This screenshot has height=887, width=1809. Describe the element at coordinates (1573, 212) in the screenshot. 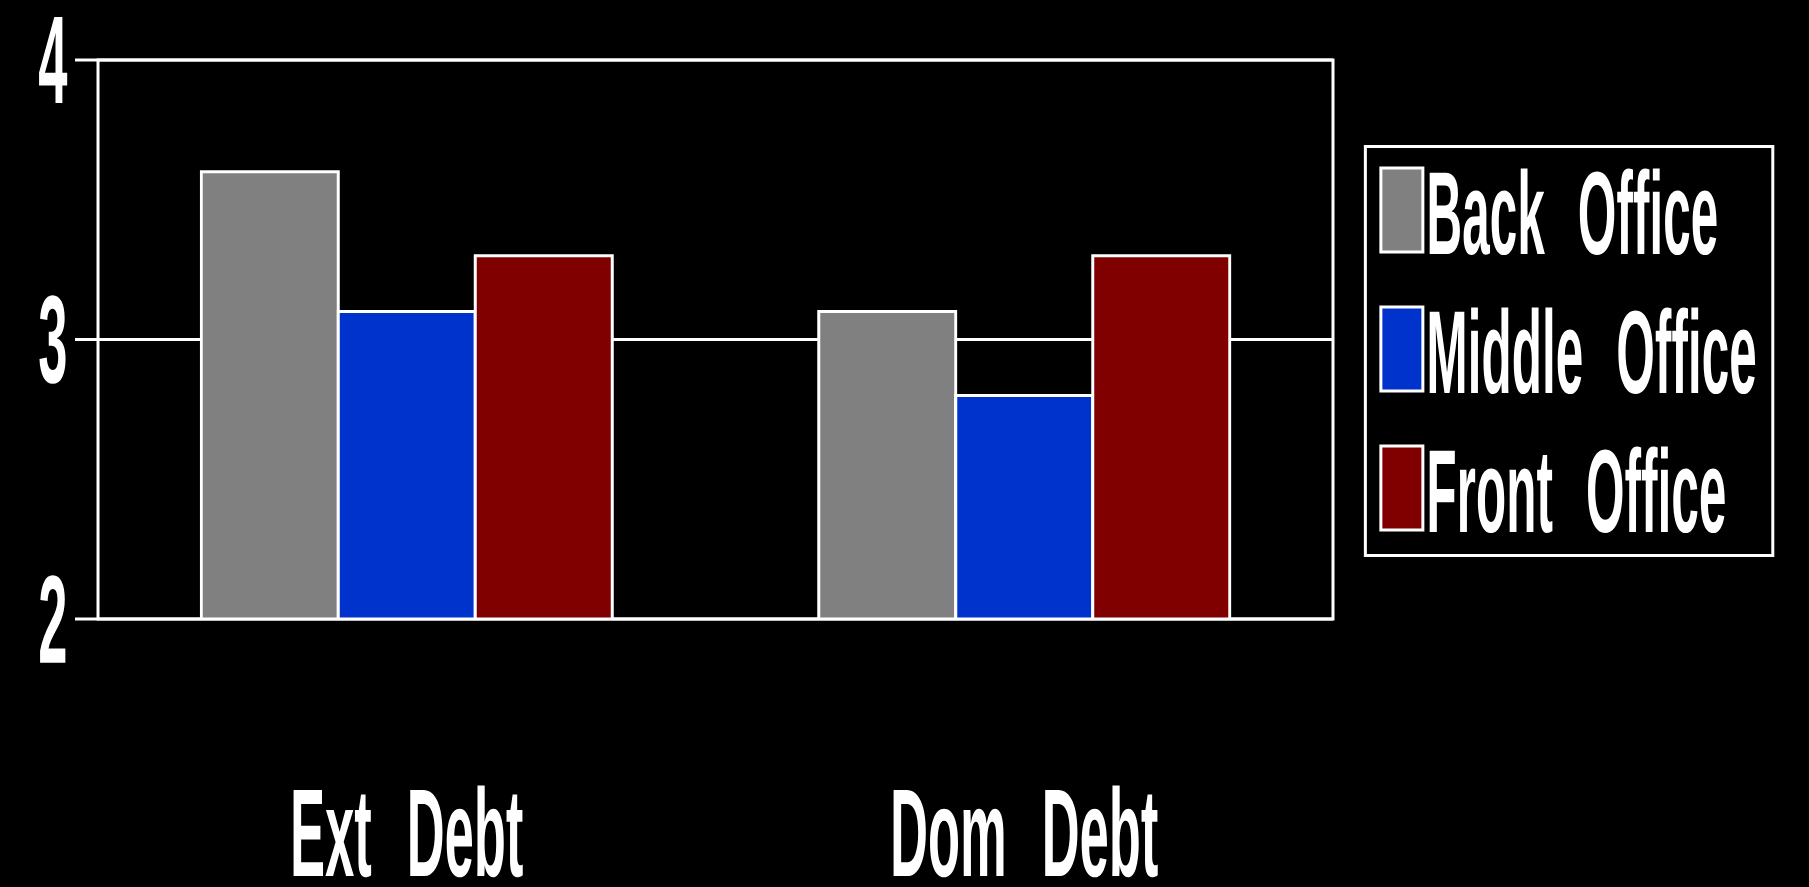

I see `legend-label: Back Office` at that location.